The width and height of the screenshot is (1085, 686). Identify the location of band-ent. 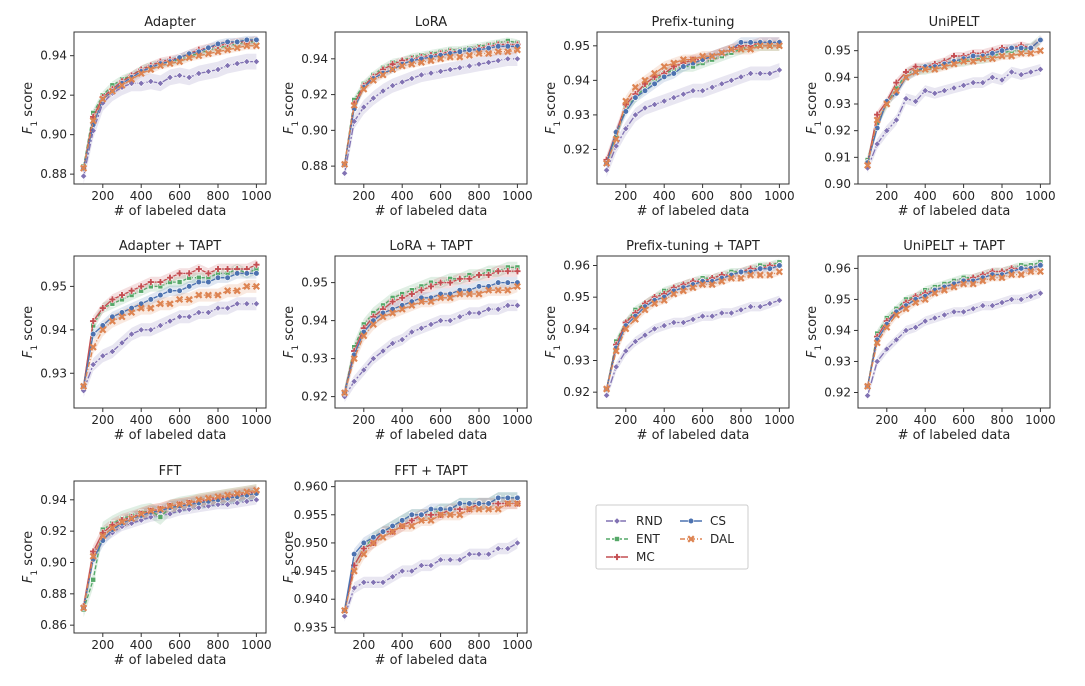
(170, 327).